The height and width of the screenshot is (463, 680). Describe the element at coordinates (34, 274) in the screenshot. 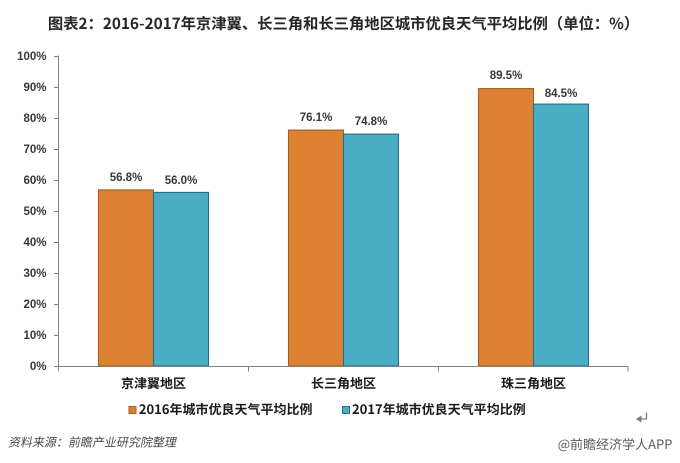

I see `svg-text: 30%` at that location.